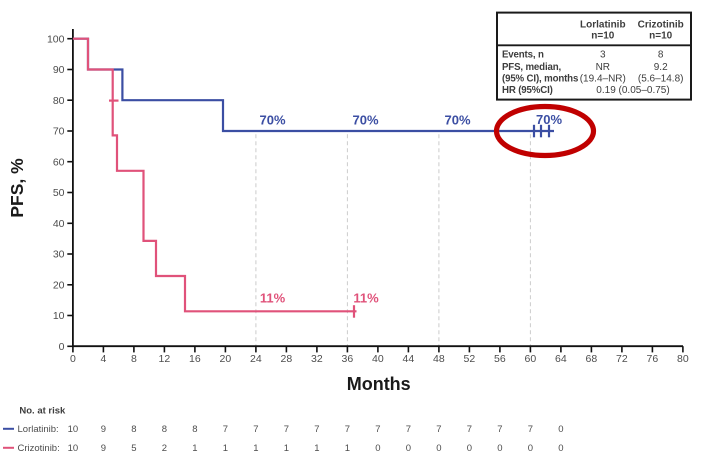 The image size is (705, 470). Describe the element at coordinates (661, 25) in the screenshot. I see `svg-text: Crizotinib` at that location.